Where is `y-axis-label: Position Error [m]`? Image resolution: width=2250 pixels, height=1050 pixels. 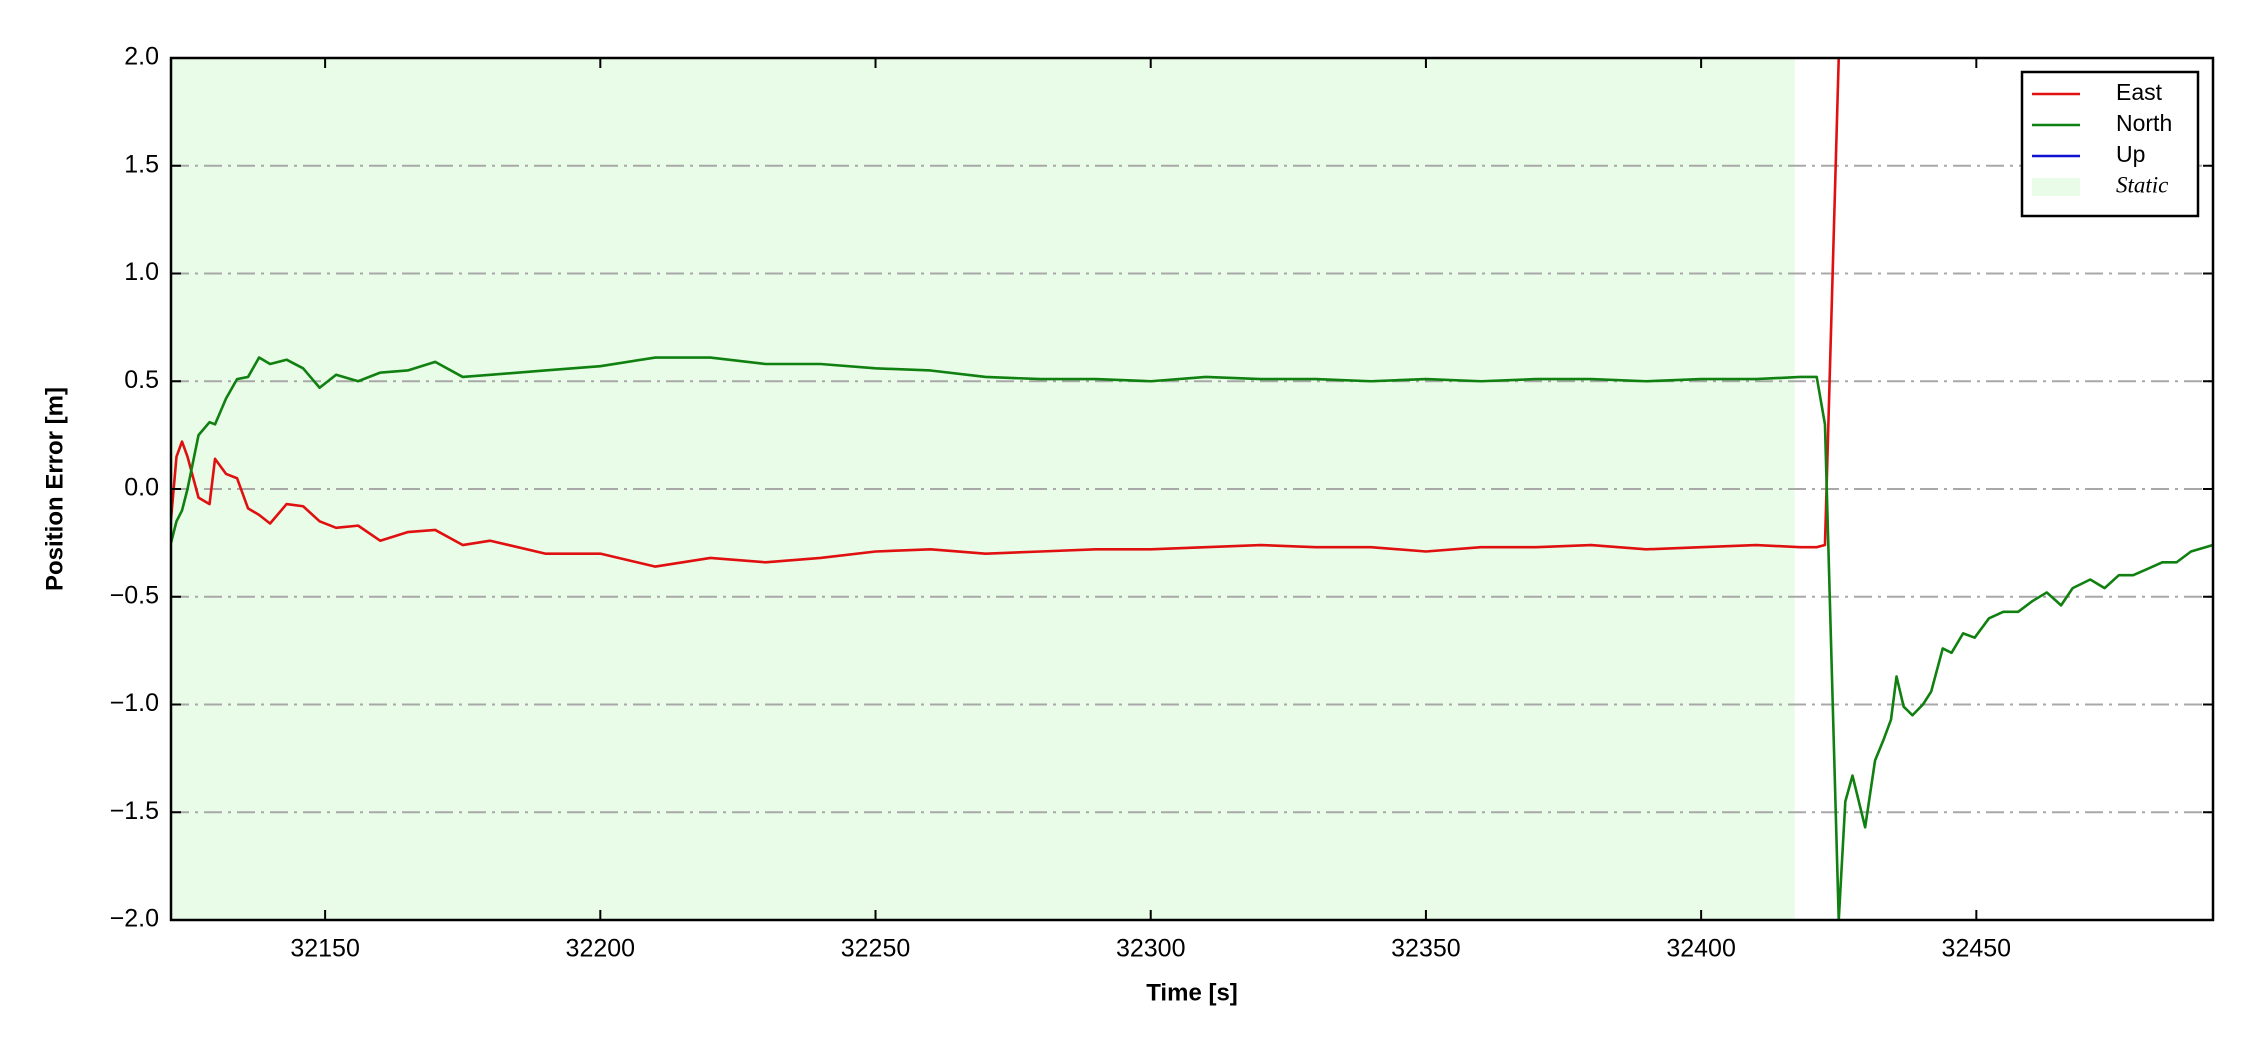 y-axis-label: Position Error [m] is located at coordinates (54, 489).